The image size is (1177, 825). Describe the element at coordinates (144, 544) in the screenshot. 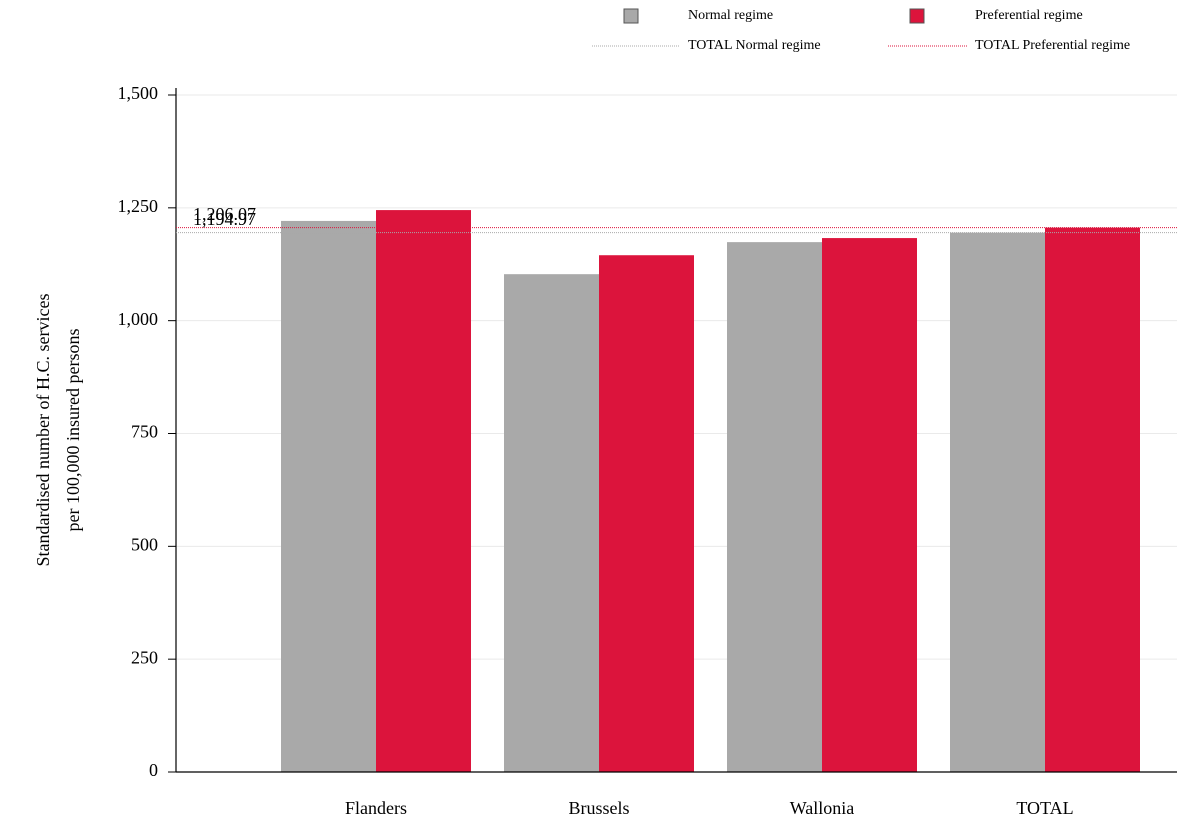

I see `y-tick-label: 500` at that location.